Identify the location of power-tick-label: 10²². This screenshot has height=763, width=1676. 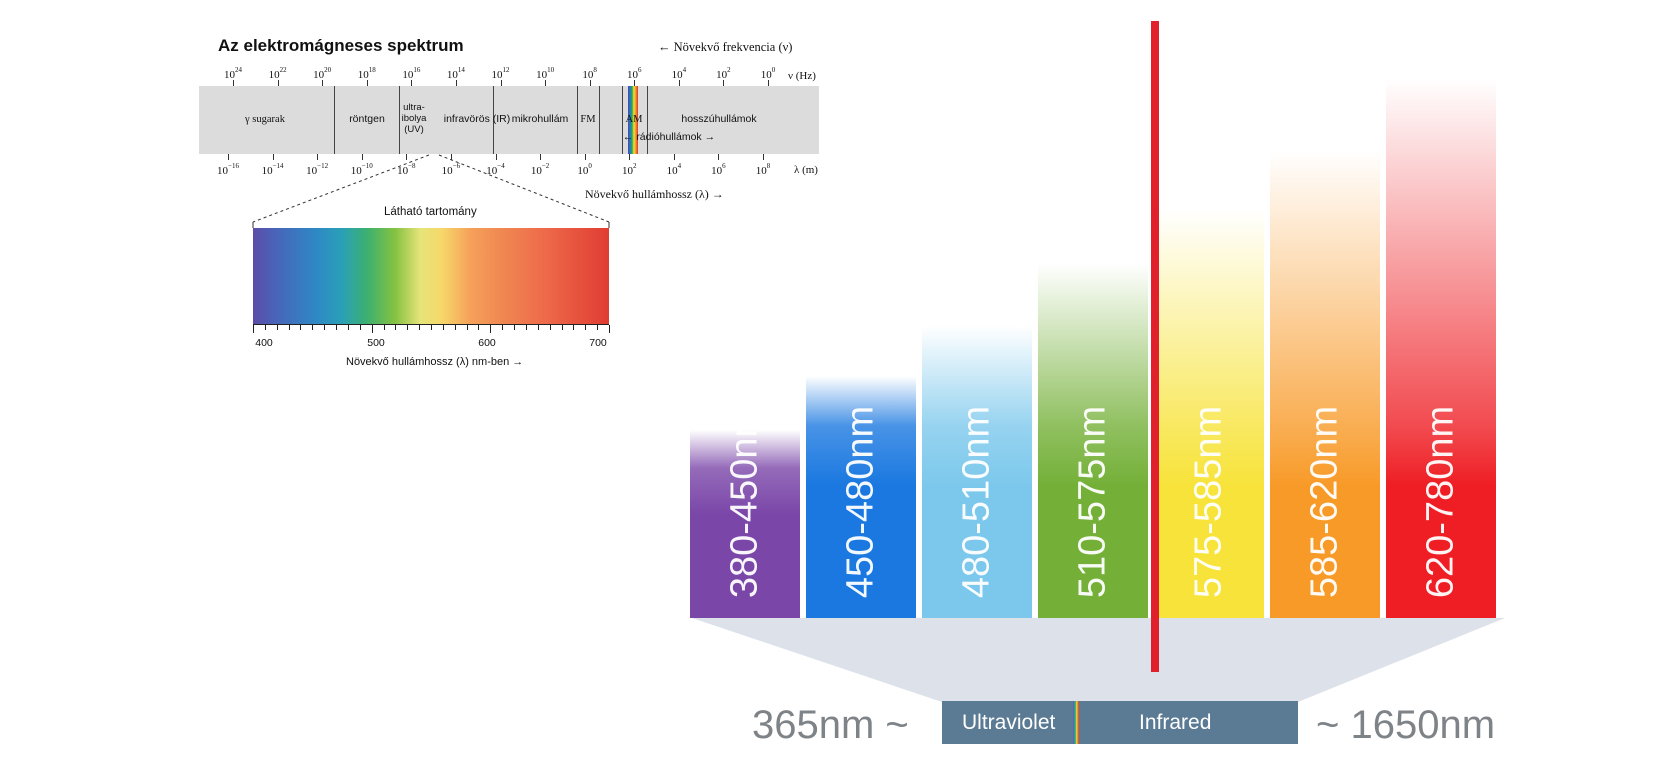
(277, 73).